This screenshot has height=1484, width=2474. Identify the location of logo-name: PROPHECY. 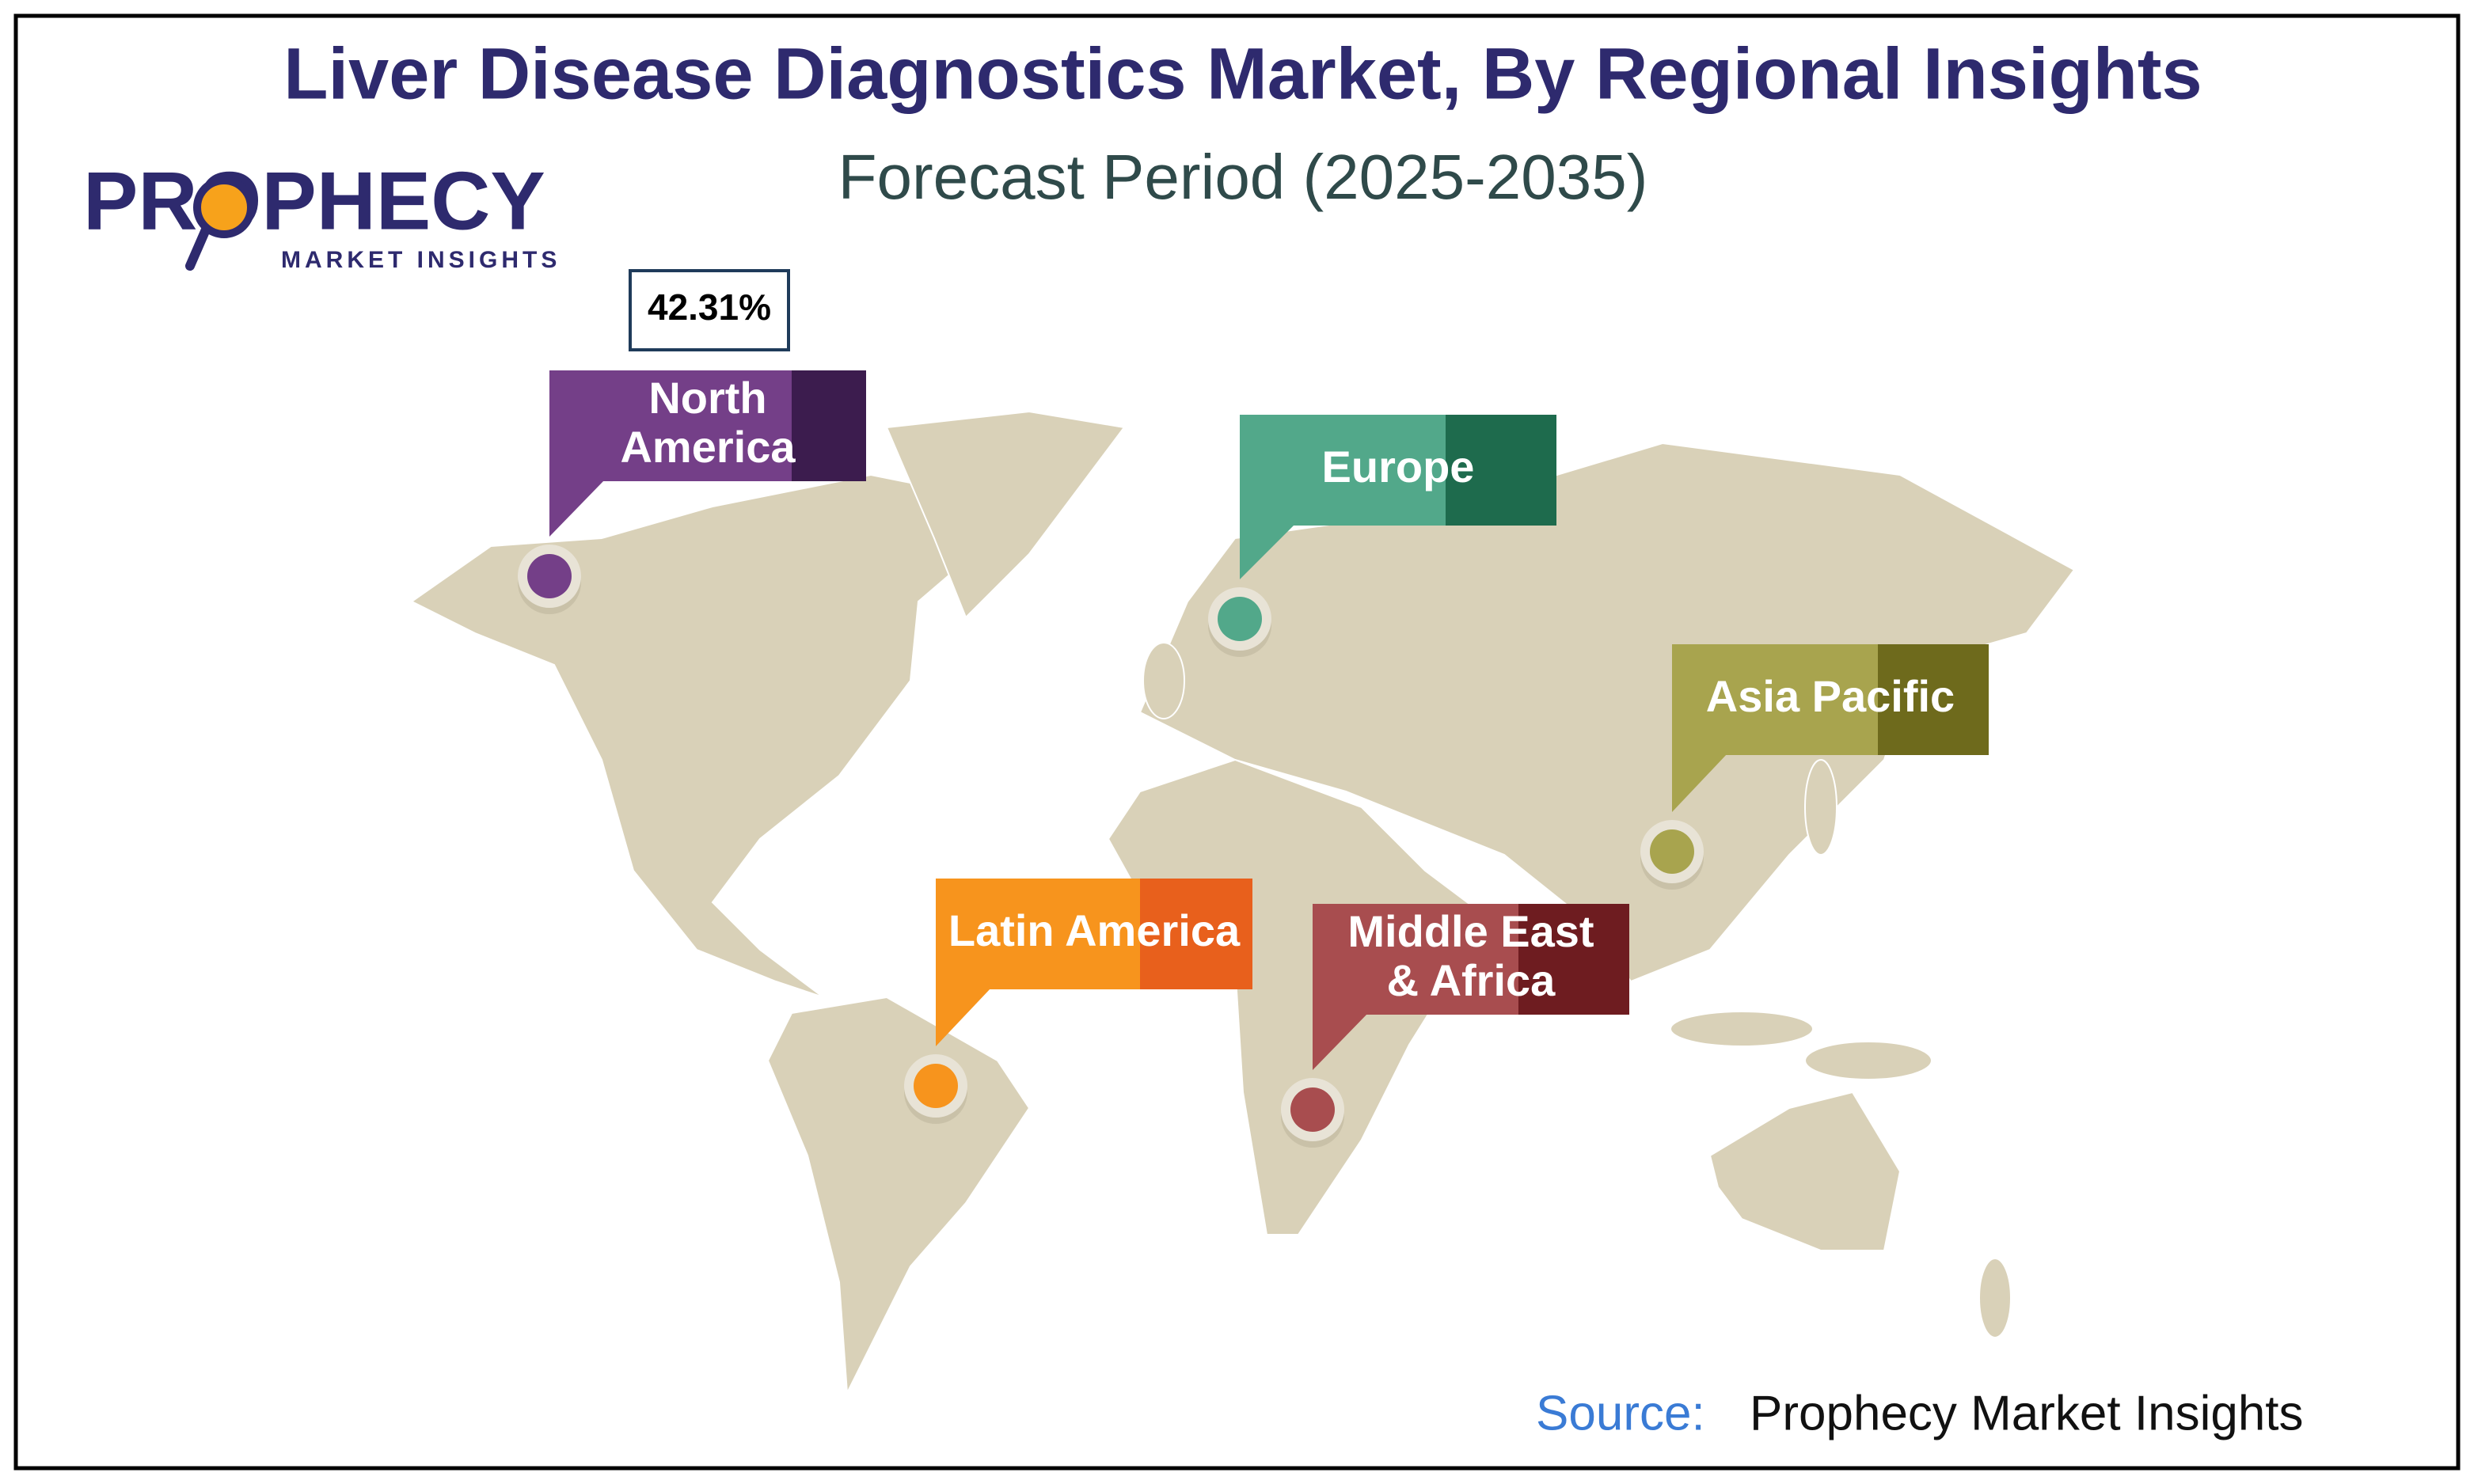
(314, 201).